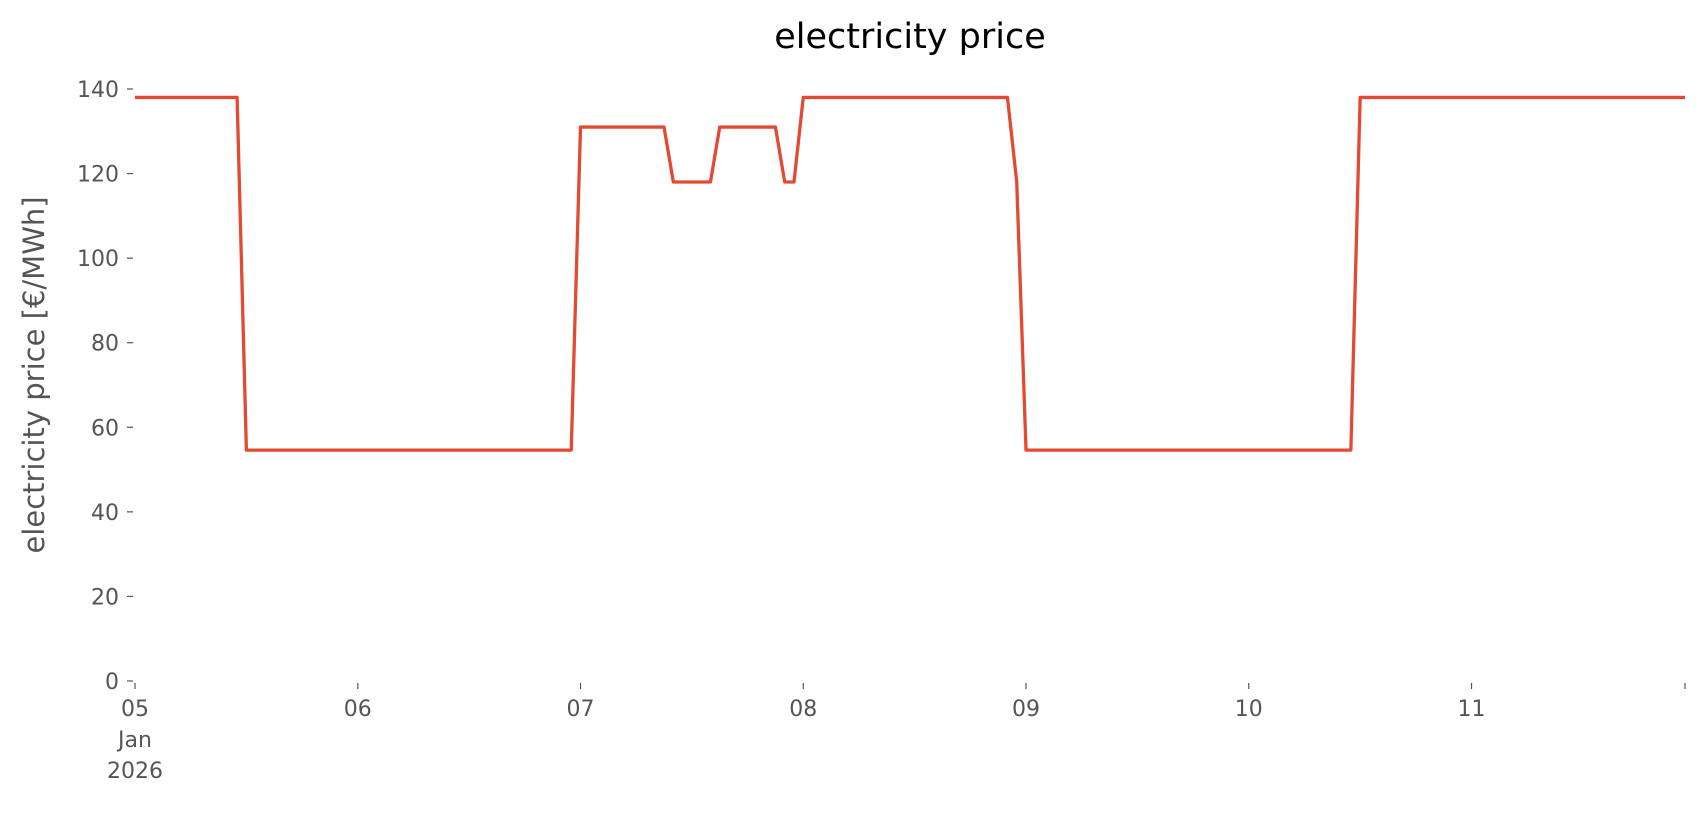  What do you see at coordinates (98, 90) in the screenshot?
I see `y-tick-label: 140` at bounding box center [98, 90].